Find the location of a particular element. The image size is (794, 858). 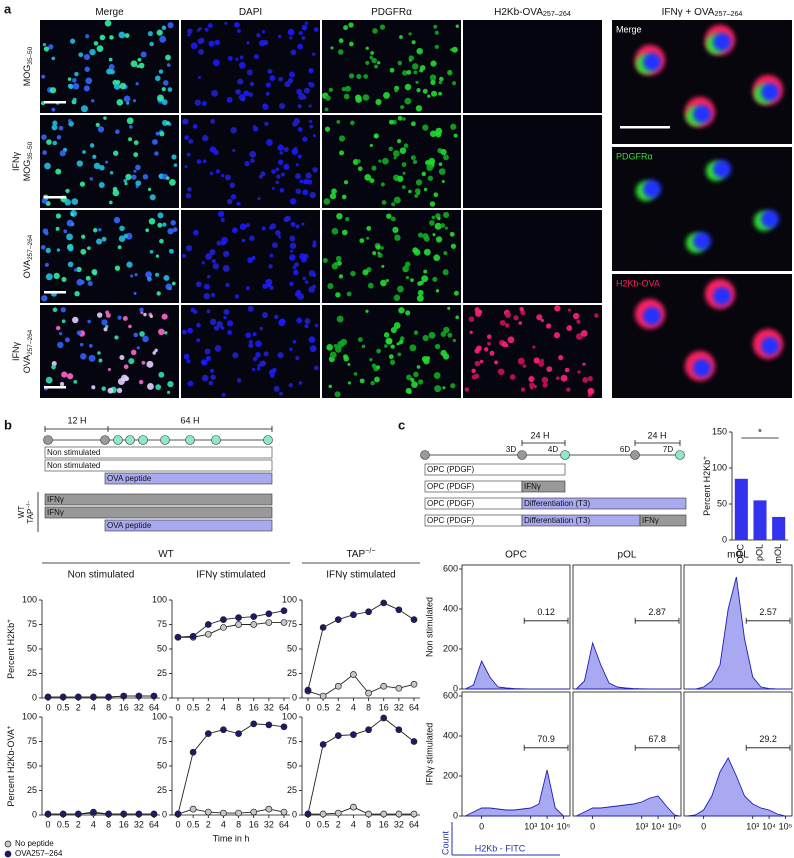

micrograph-bg is located at coordinates (109, 161).